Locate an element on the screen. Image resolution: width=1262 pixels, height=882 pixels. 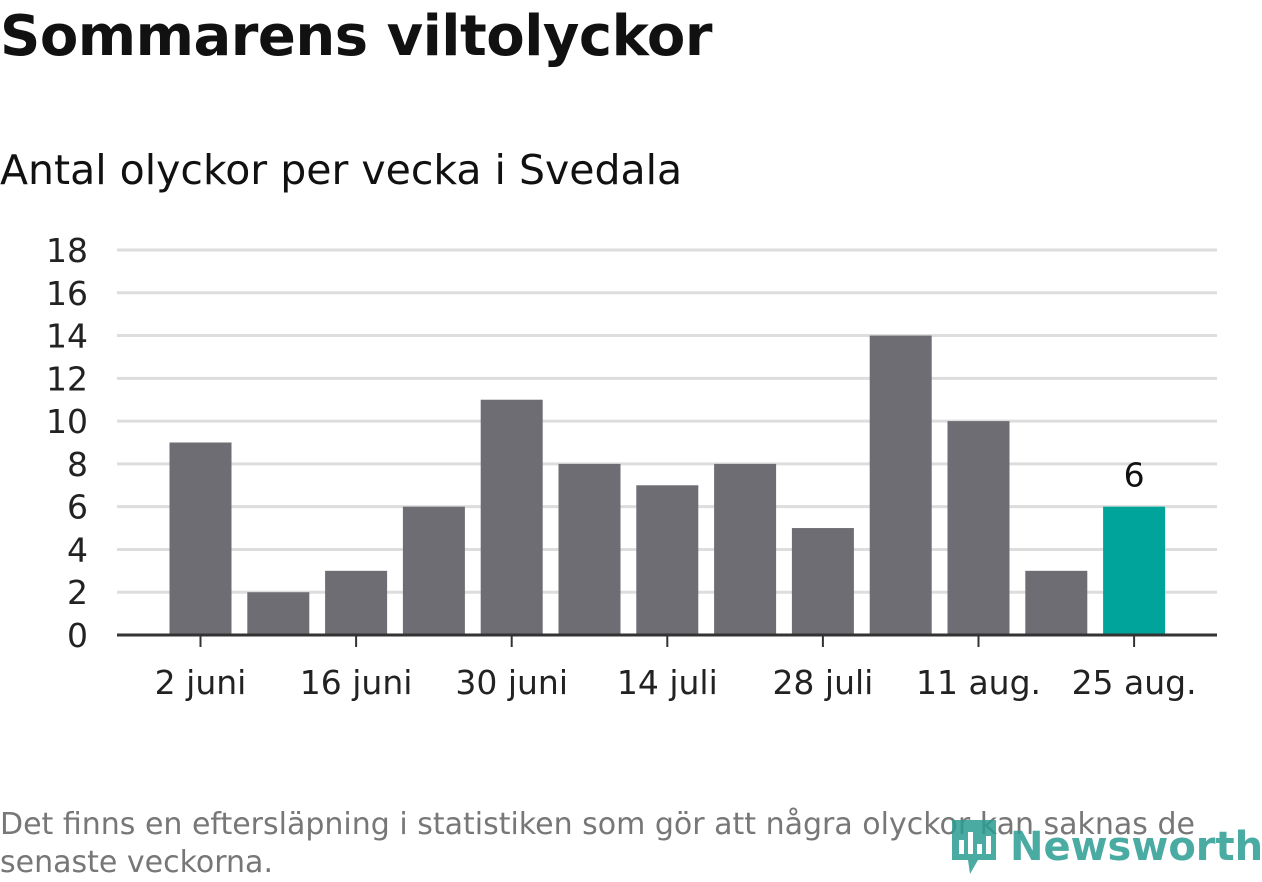
x-tick-label: 25 aug. is located at coordinates (1134, 682).